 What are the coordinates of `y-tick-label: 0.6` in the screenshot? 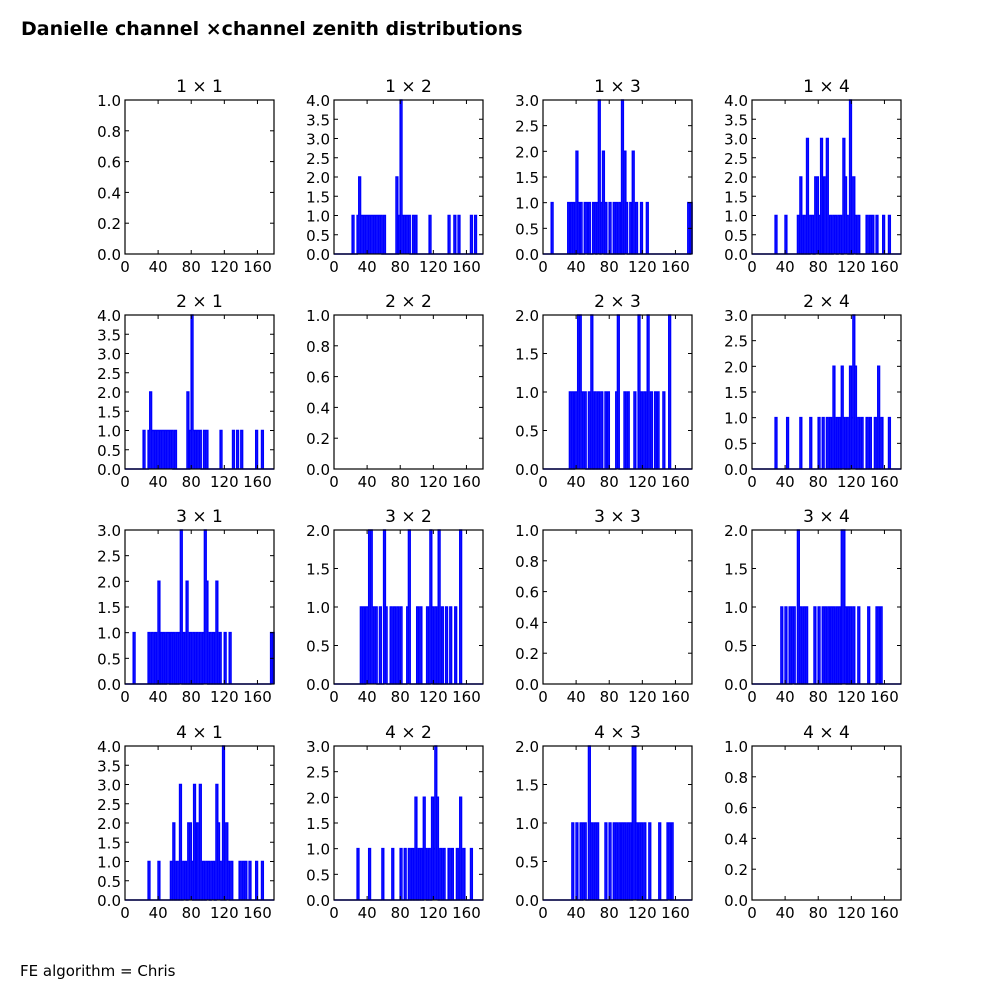 It's located at (527, 593).